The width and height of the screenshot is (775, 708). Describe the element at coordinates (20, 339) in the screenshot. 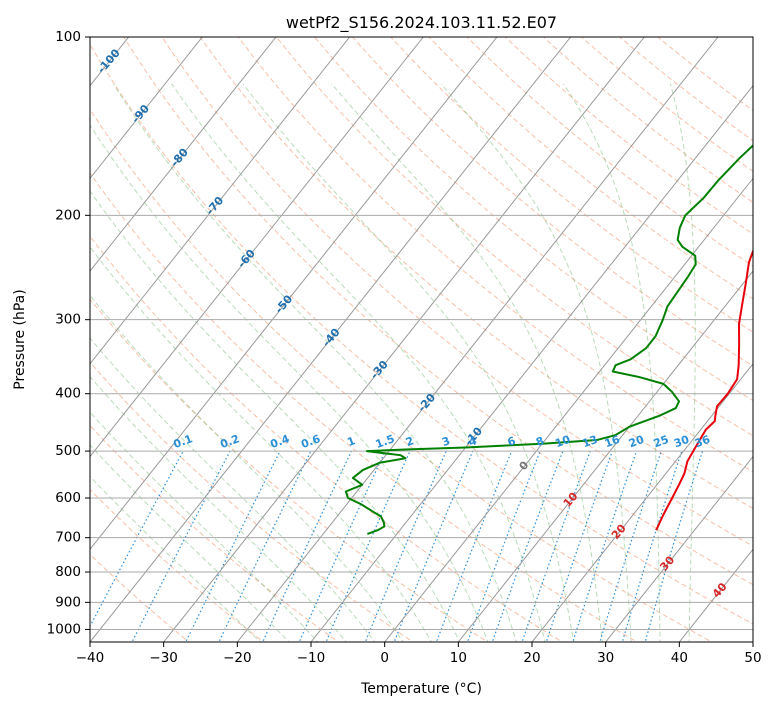

I see `y-axis-label: Pressure (hPa)` at that location.